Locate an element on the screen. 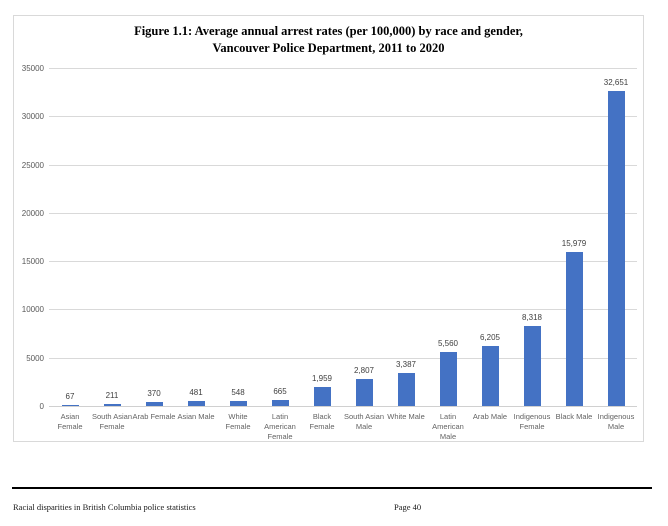  x-axis-category-label-line: Arab Male is located at coordinates (490, 416).